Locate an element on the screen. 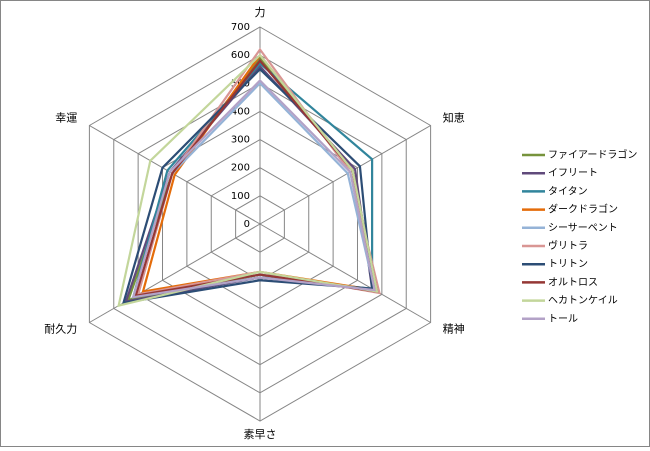  legend-label: シーサーペント is located at coordinates (583, 228).